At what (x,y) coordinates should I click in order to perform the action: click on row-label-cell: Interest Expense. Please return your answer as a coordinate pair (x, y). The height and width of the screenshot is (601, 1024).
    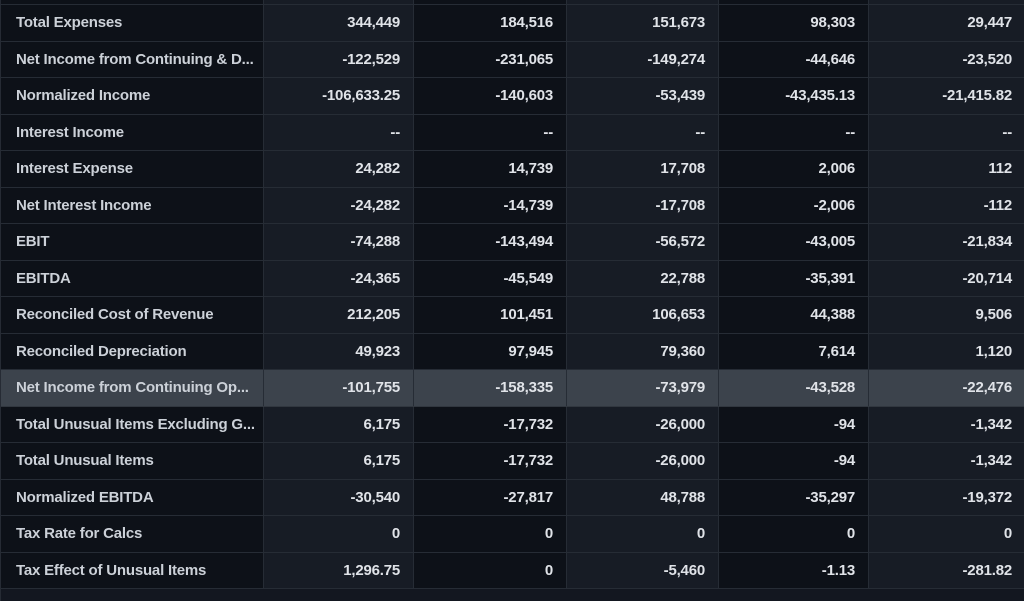
    Looking at the image, I should click on (132, 169).